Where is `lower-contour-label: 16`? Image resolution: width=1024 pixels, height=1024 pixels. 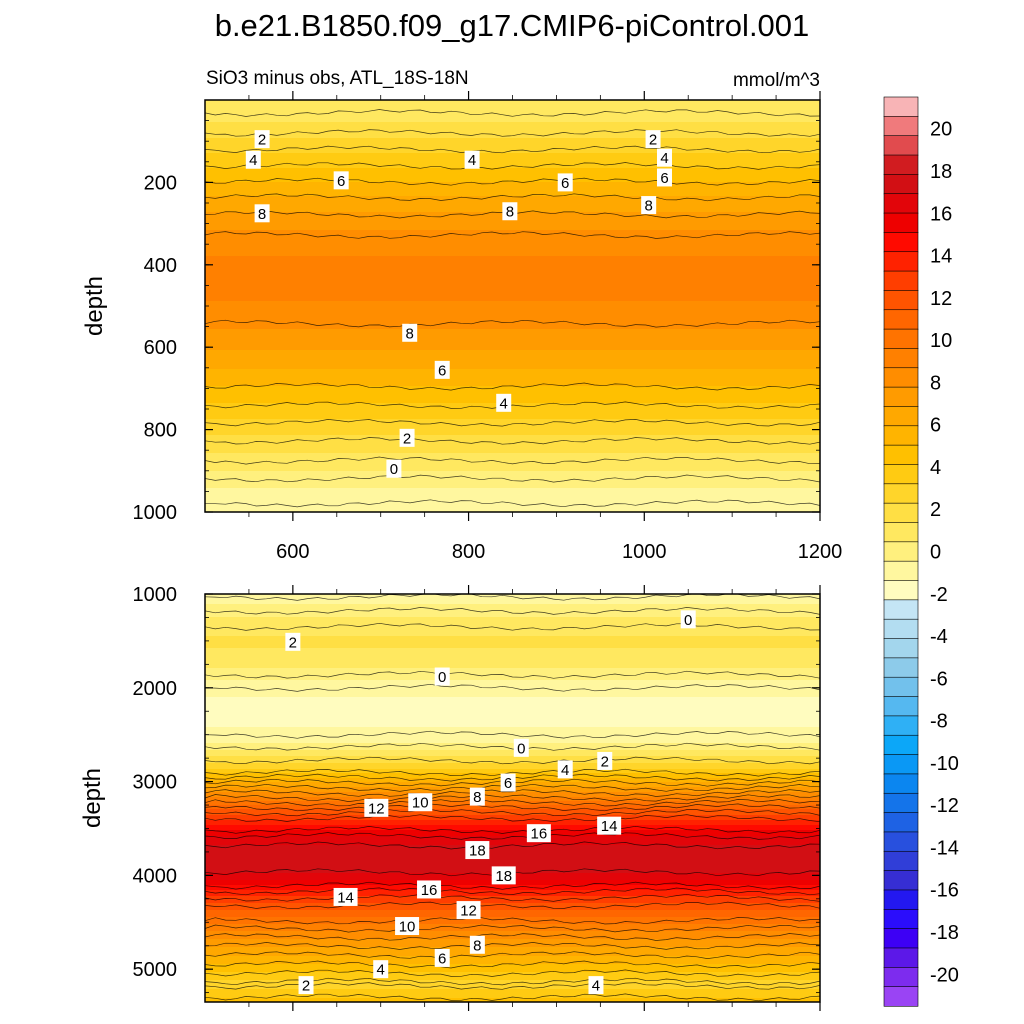 lower-contour-label: 16 is located at coordinates (429, 889).